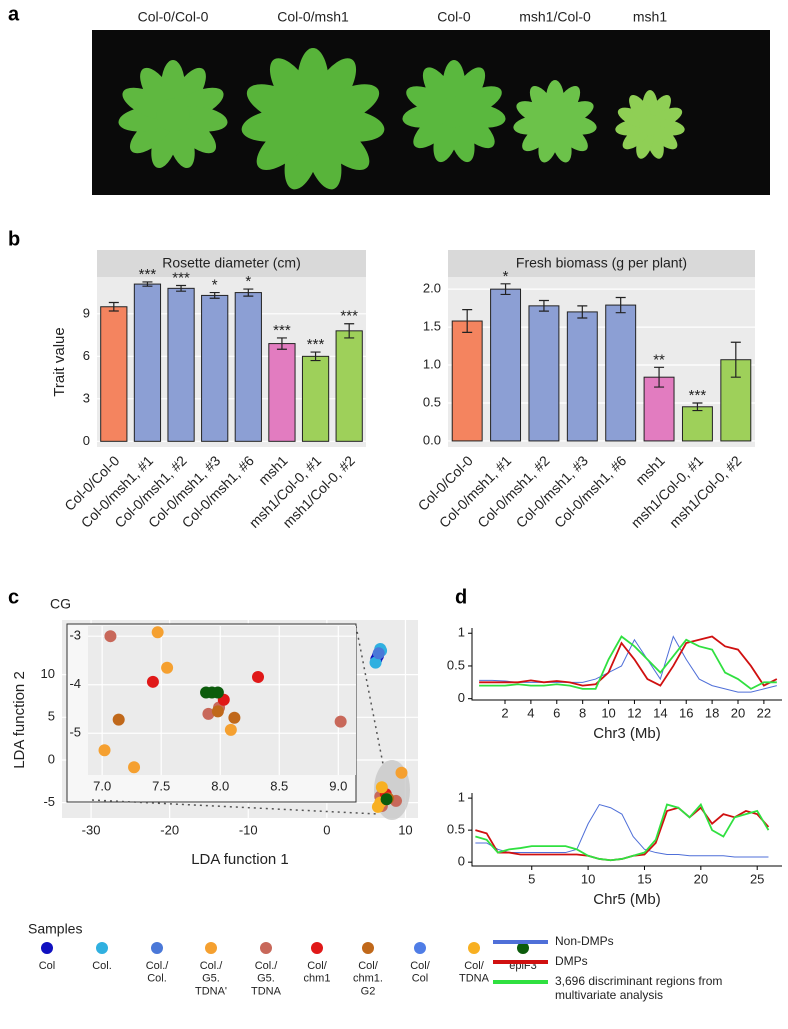 The image size is (788, 1029). I want to click on x-tick-label: 8.0, so click(220, 785).